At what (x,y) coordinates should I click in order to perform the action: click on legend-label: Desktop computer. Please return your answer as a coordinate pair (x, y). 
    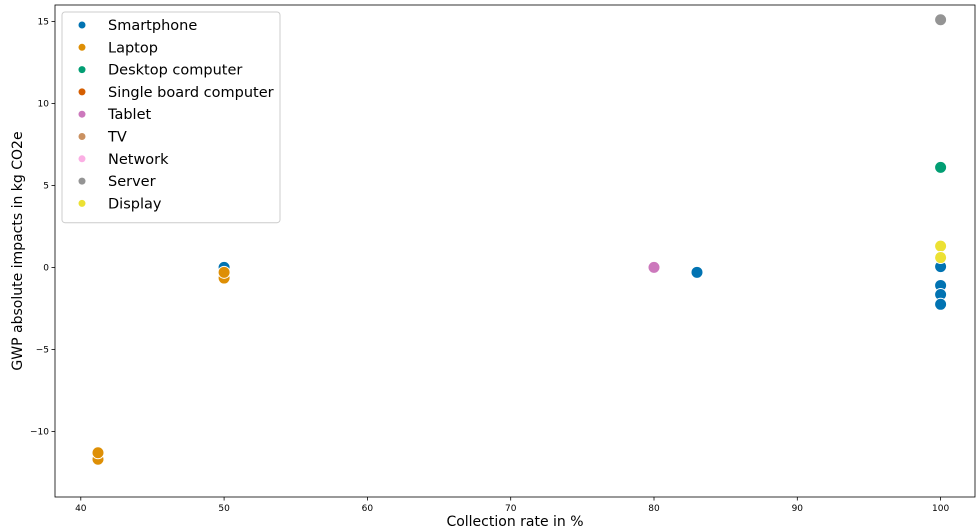
    Looking at the image, I should click on (175, 71).